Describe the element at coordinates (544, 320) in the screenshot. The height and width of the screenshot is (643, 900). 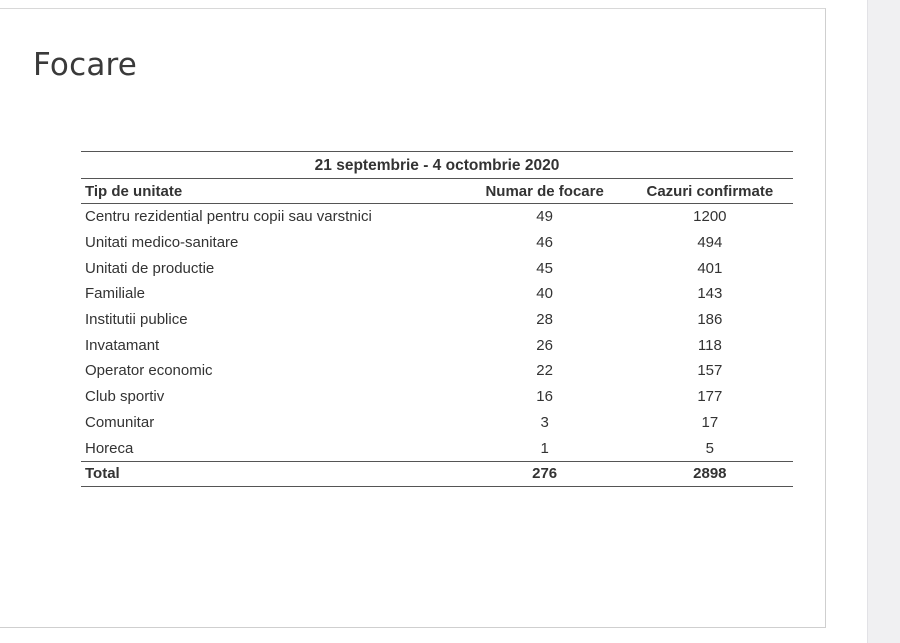
I see `outbreak-count-cell: 28` at that location.